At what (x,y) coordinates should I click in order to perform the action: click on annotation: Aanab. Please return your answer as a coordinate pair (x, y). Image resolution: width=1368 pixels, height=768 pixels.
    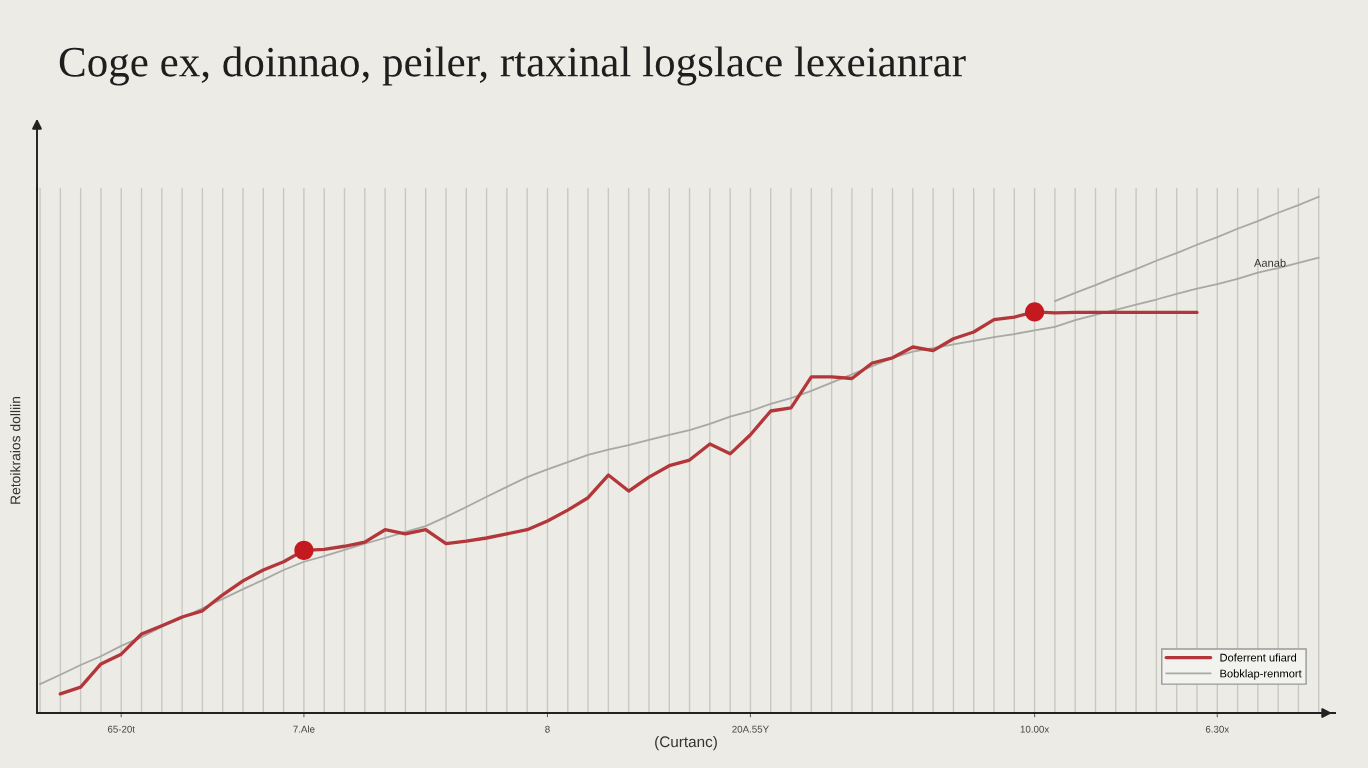
    Looking at the image, I should click on (1270, 262).